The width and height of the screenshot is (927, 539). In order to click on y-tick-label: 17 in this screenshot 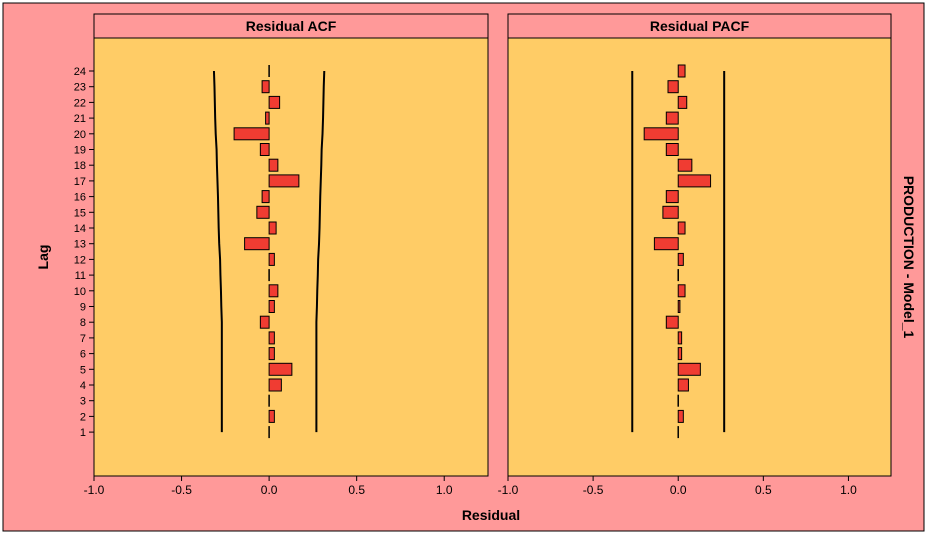, I will do `click(80, 182)`.